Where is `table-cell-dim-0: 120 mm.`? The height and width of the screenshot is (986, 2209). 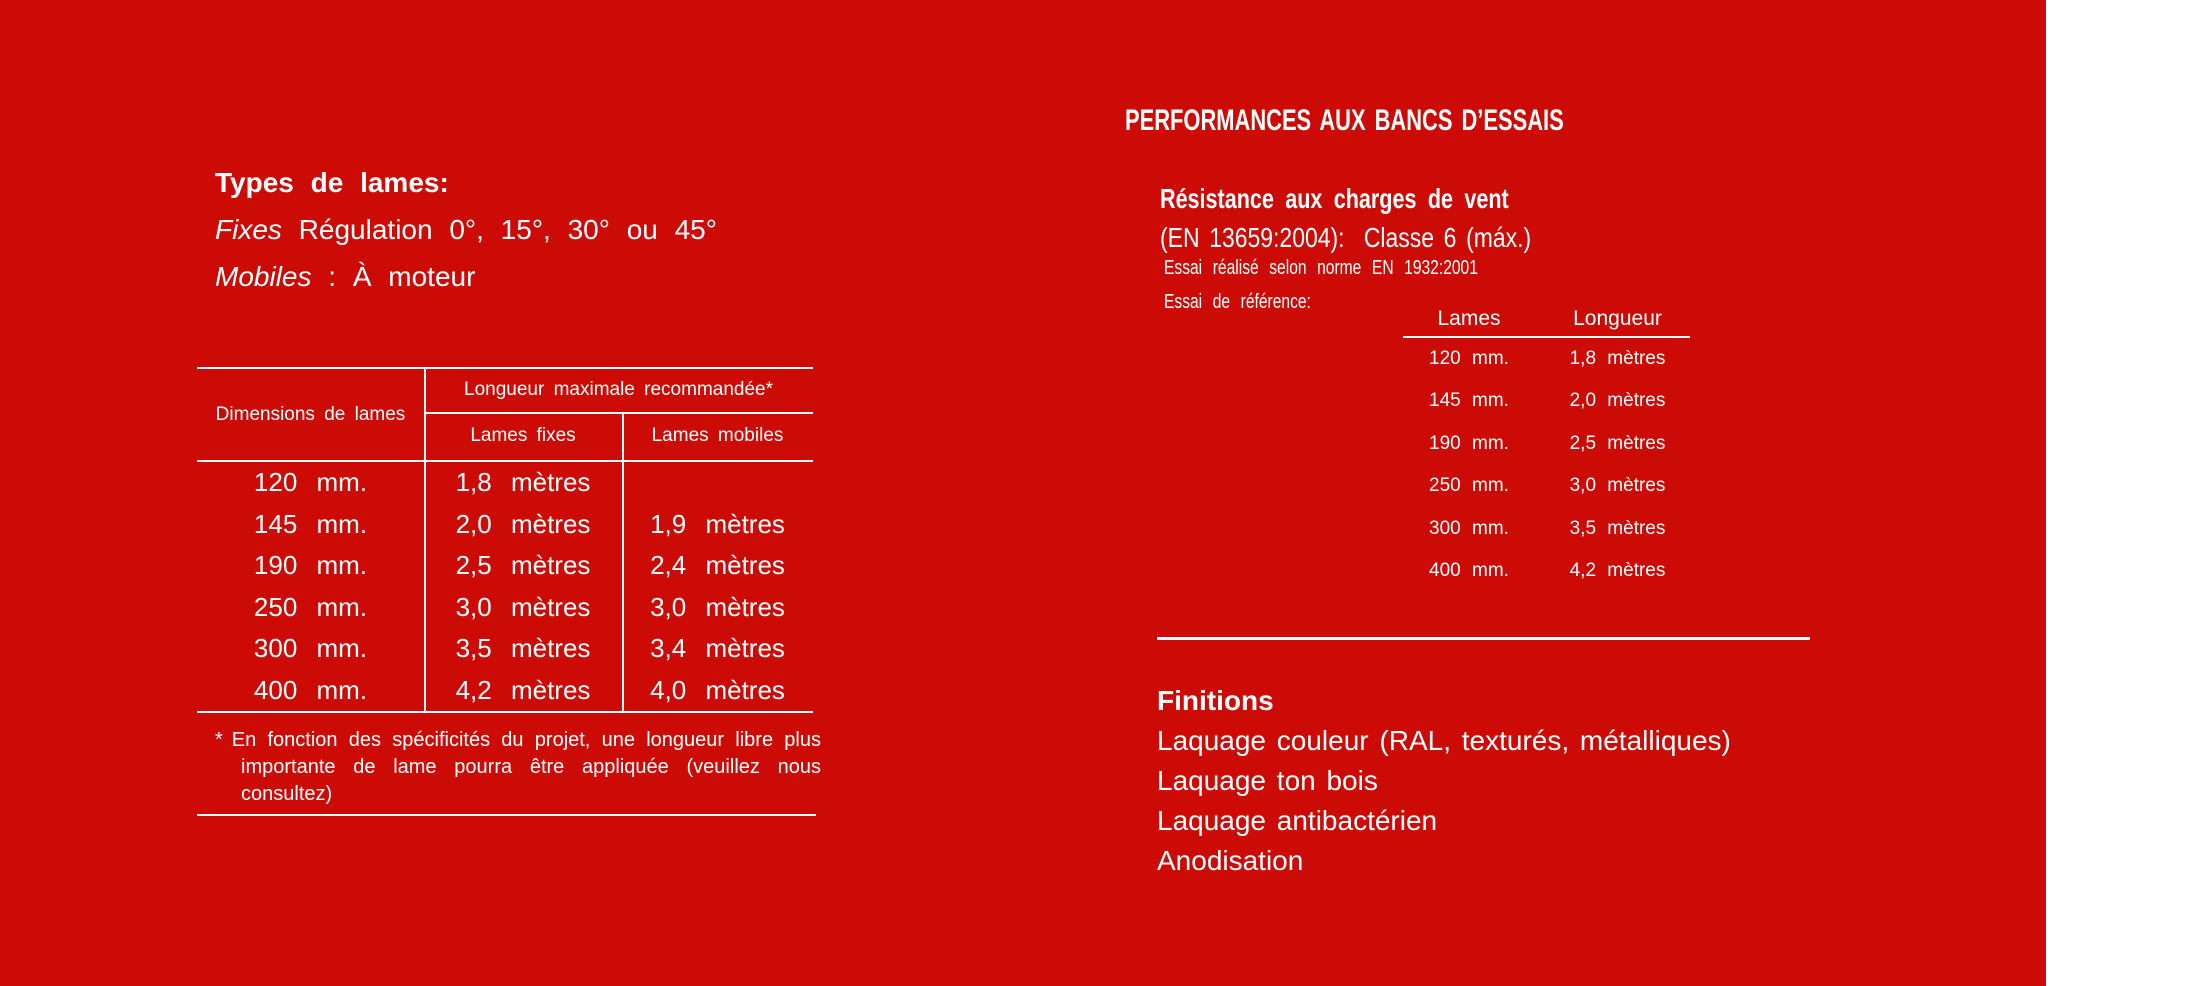 table-cell-dim-0: 120 mm. is located at coordinates (310, 482).